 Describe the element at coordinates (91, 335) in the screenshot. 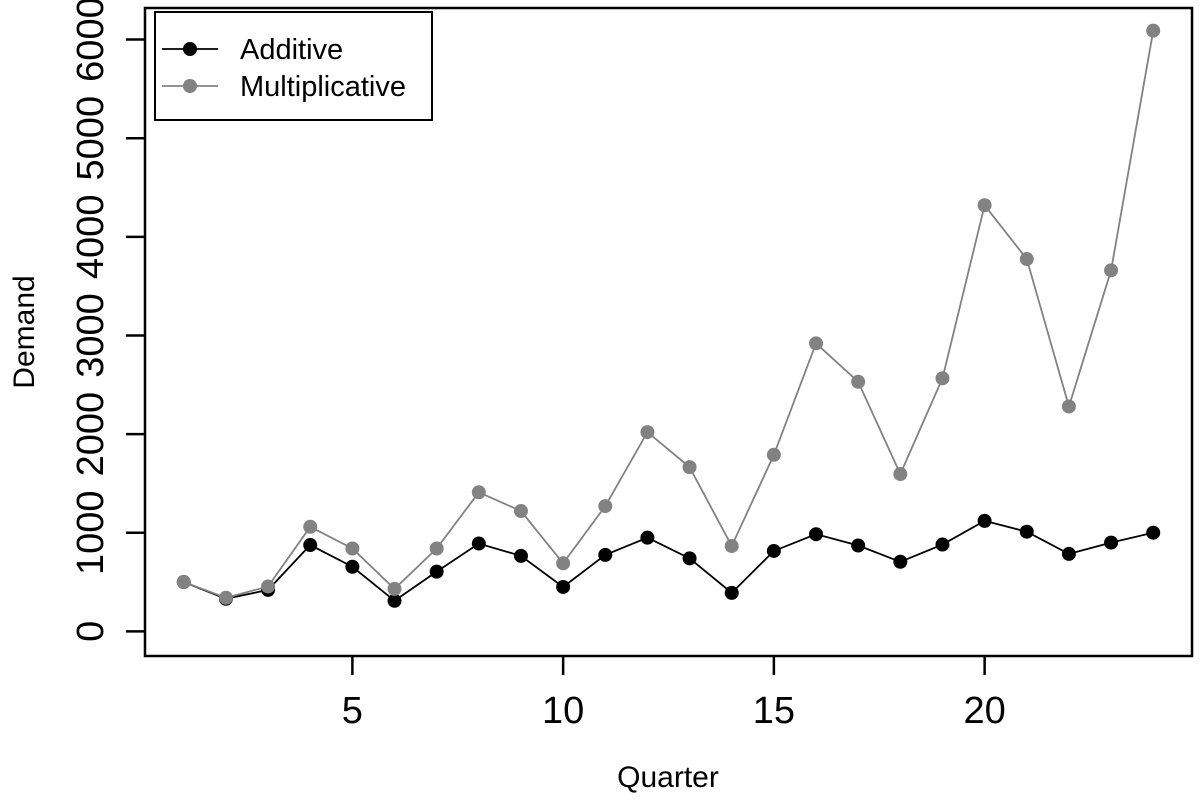

I see `y-tick-label: 3000` at that location.